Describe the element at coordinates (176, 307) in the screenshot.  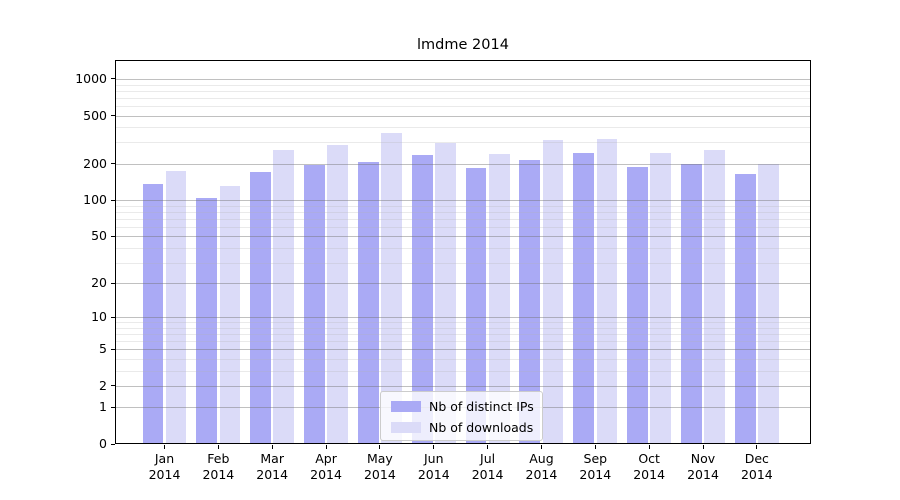
I see `bar-nb-of-downloads-jan-2014` at that location.